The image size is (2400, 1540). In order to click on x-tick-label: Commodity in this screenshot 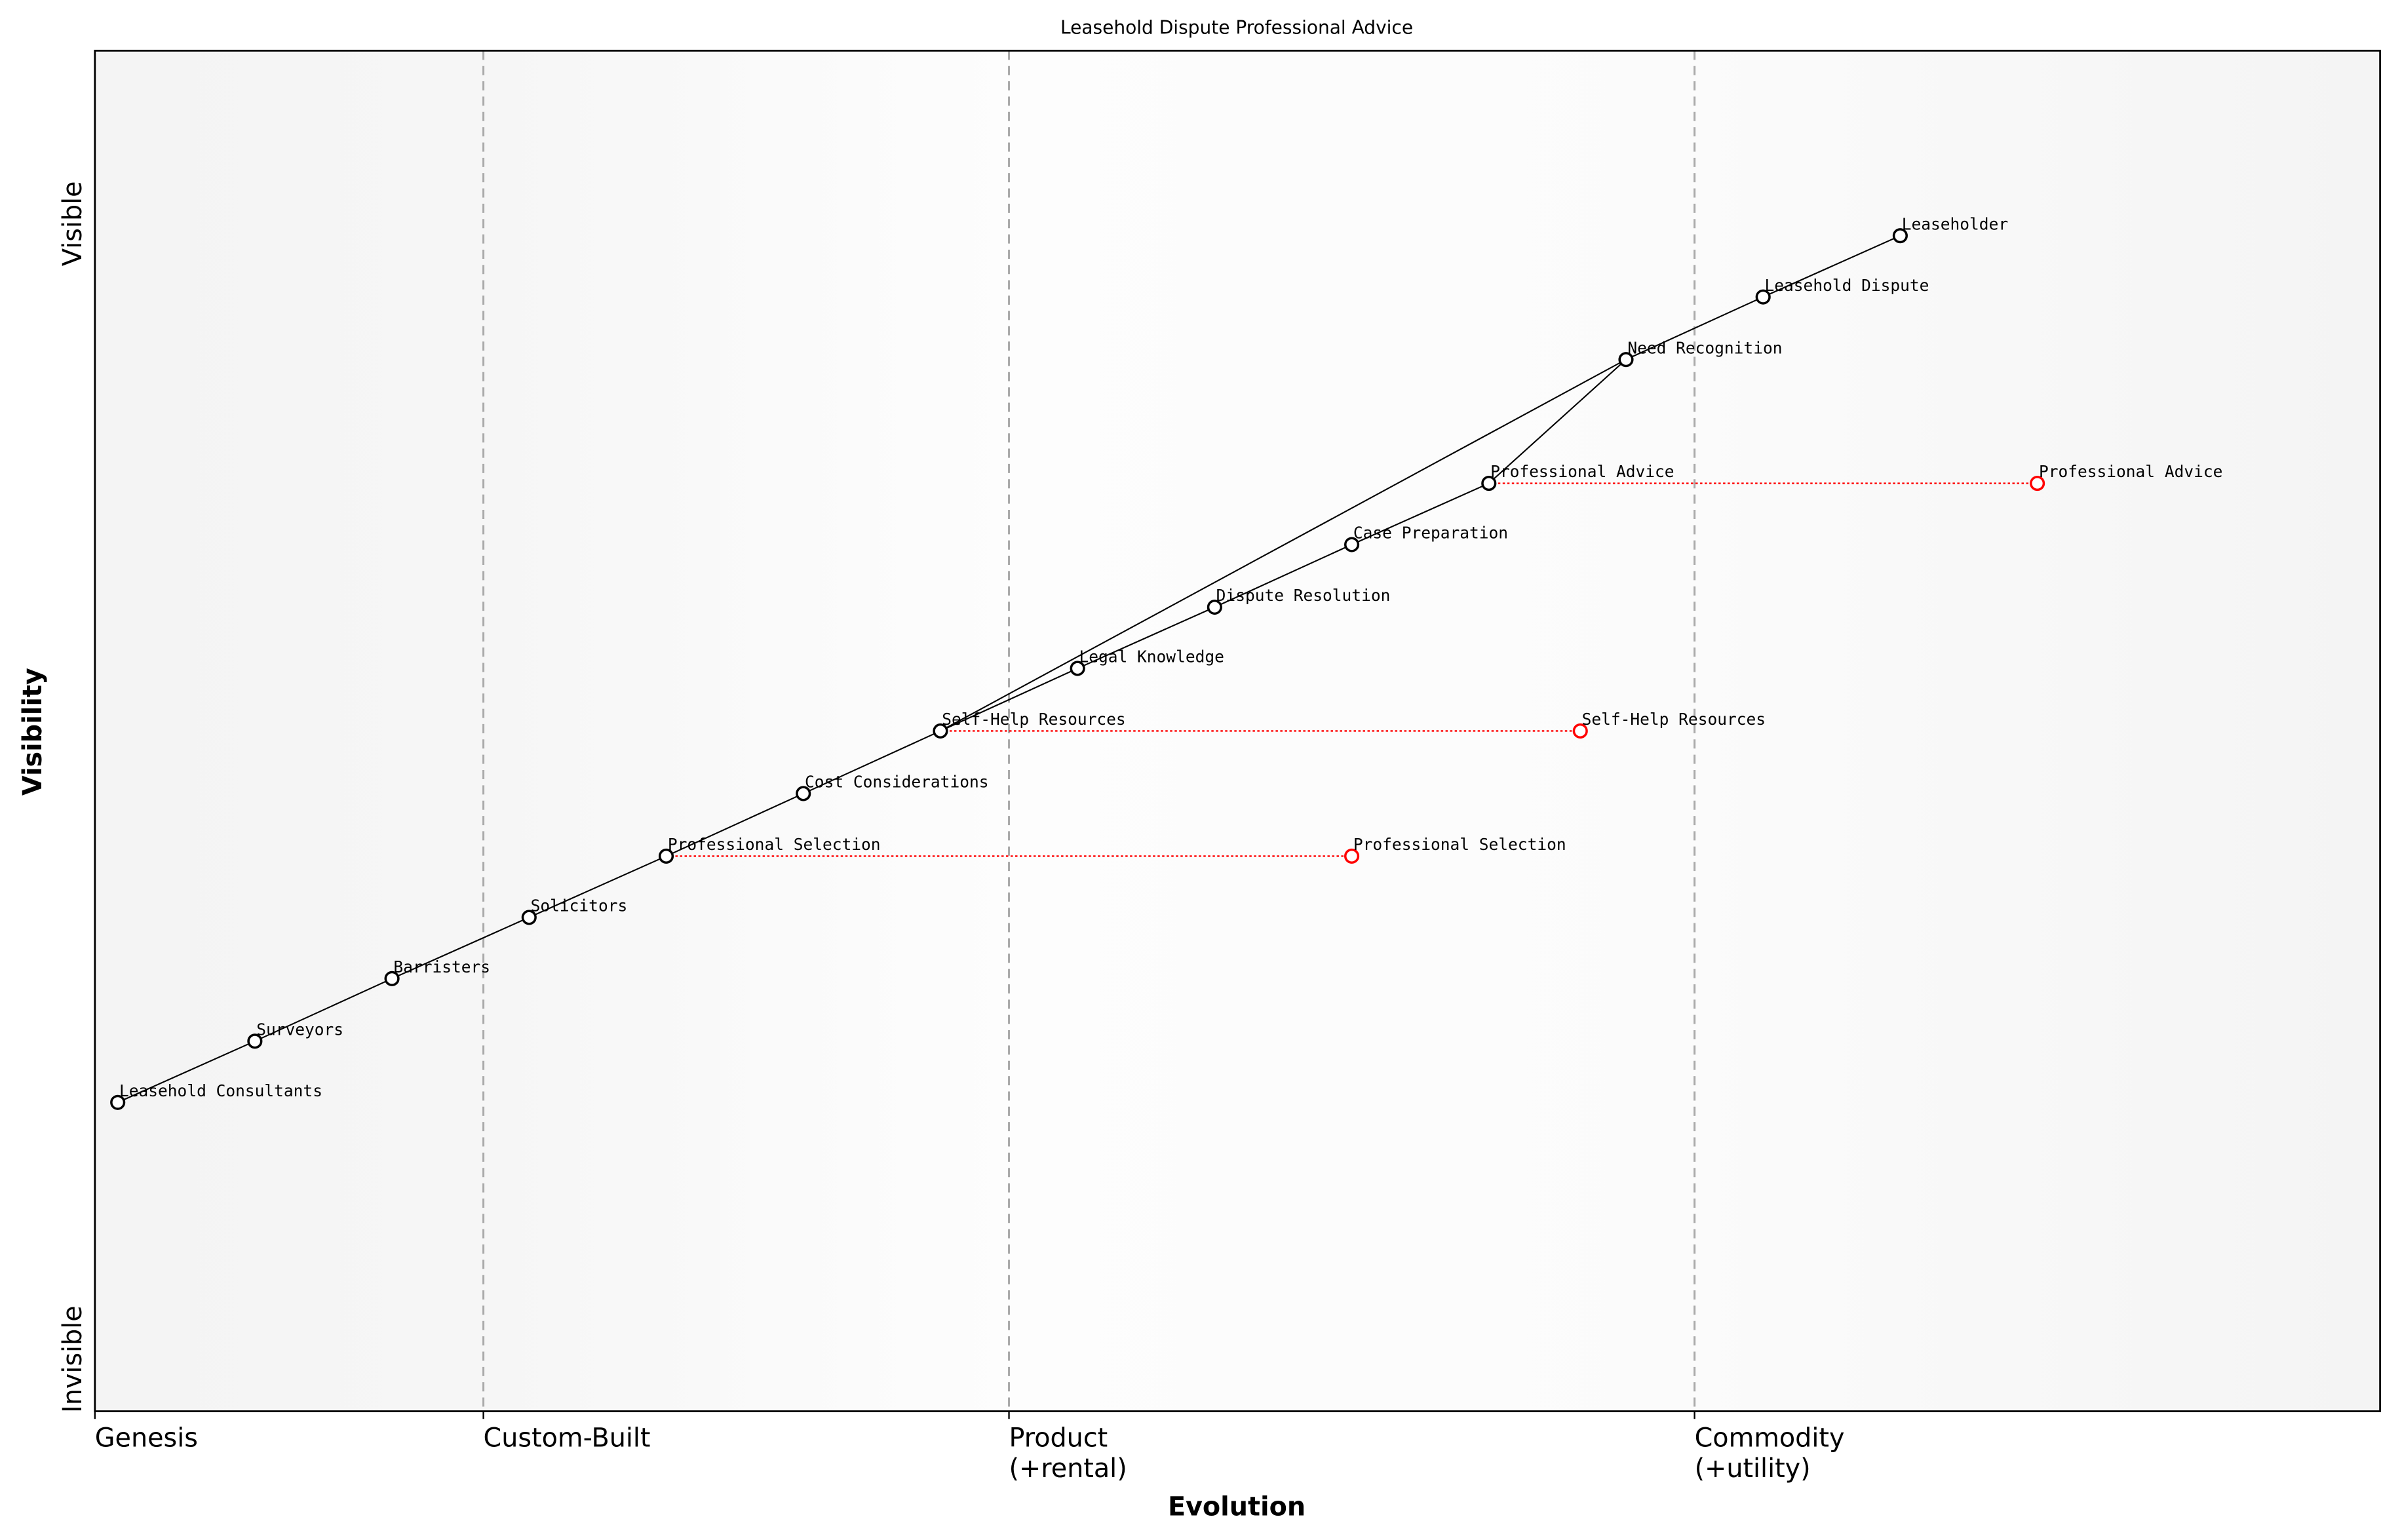, I will do `click(1770, 1438)`.